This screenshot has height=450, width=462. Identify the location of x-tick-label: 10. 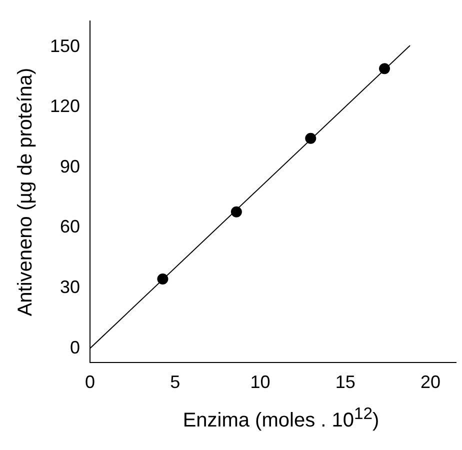
(260, 382).